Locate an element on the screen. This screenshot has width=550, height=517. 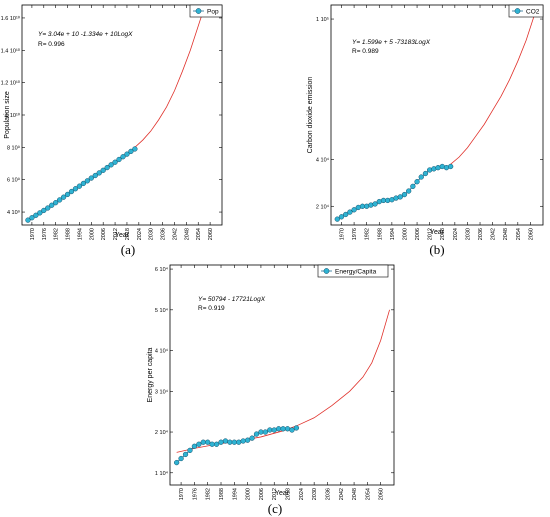
legend: Energy/Capita is located at coordinates (353, 271).